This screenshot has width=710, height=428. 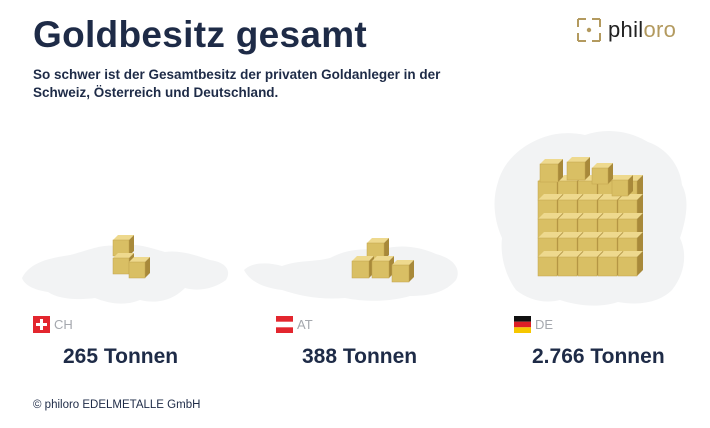 What do you see at coordinates (590, 217) in the screenshot?
I see `gold-cubes-de` at bounding box center [590, 217].